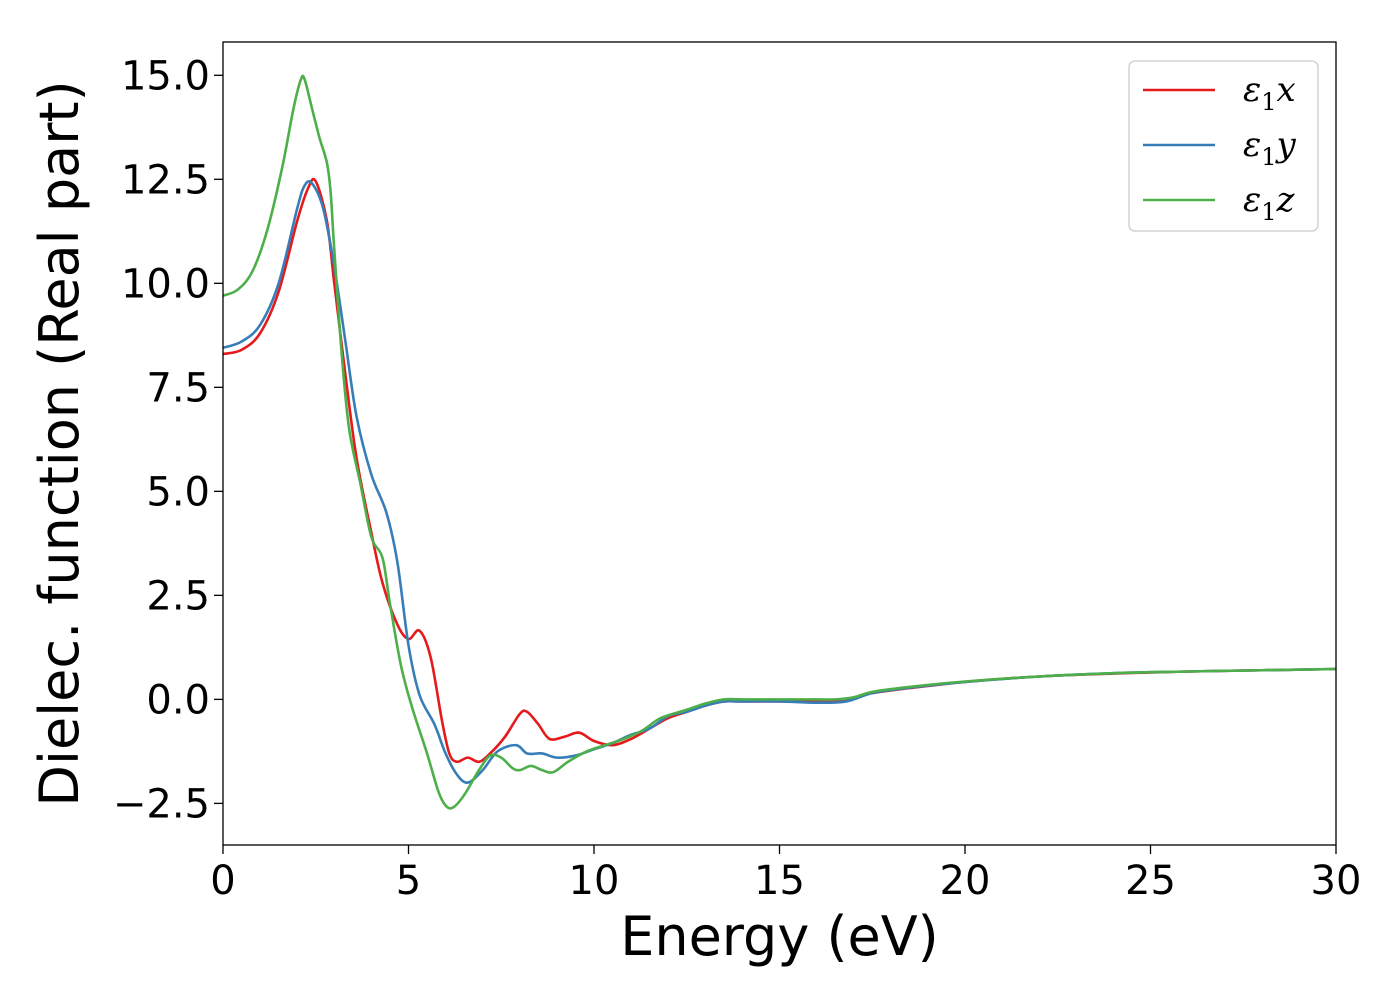 The width and height of the screenshot is (1400, 1000). What do you see at coordinates (161, 804) in the screenshot?
I see `y-tick-label: −2.5` at bounding box center [161, 804].